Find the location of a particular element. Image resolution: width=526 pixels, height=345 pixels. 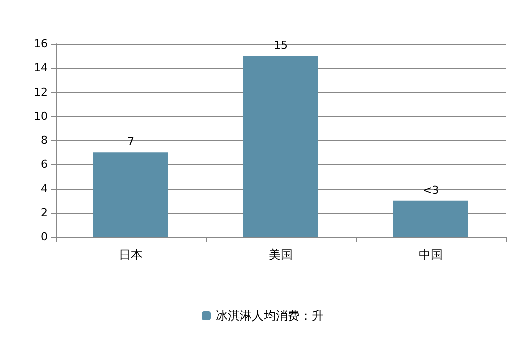

legend-label: 冰淇淋人均消费：升 is located at coordinates (270, 316).